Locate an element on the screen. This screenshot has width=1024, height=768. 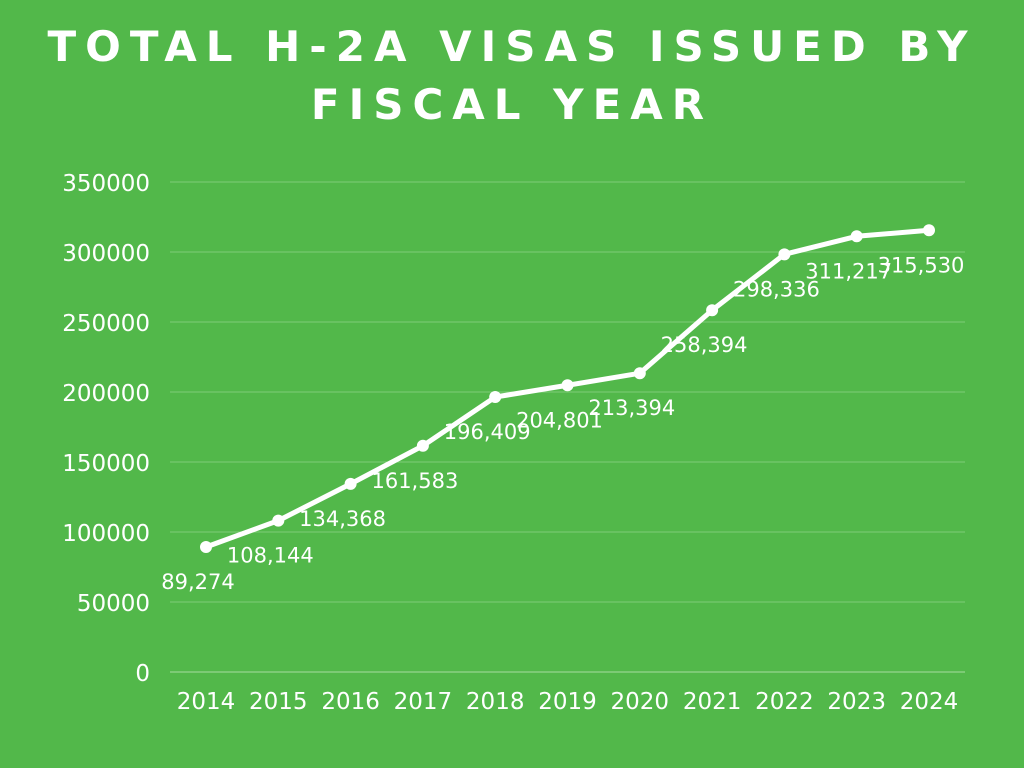
chart-title-line-2: FISCAL YEAR is located at coordinates (512, 104).